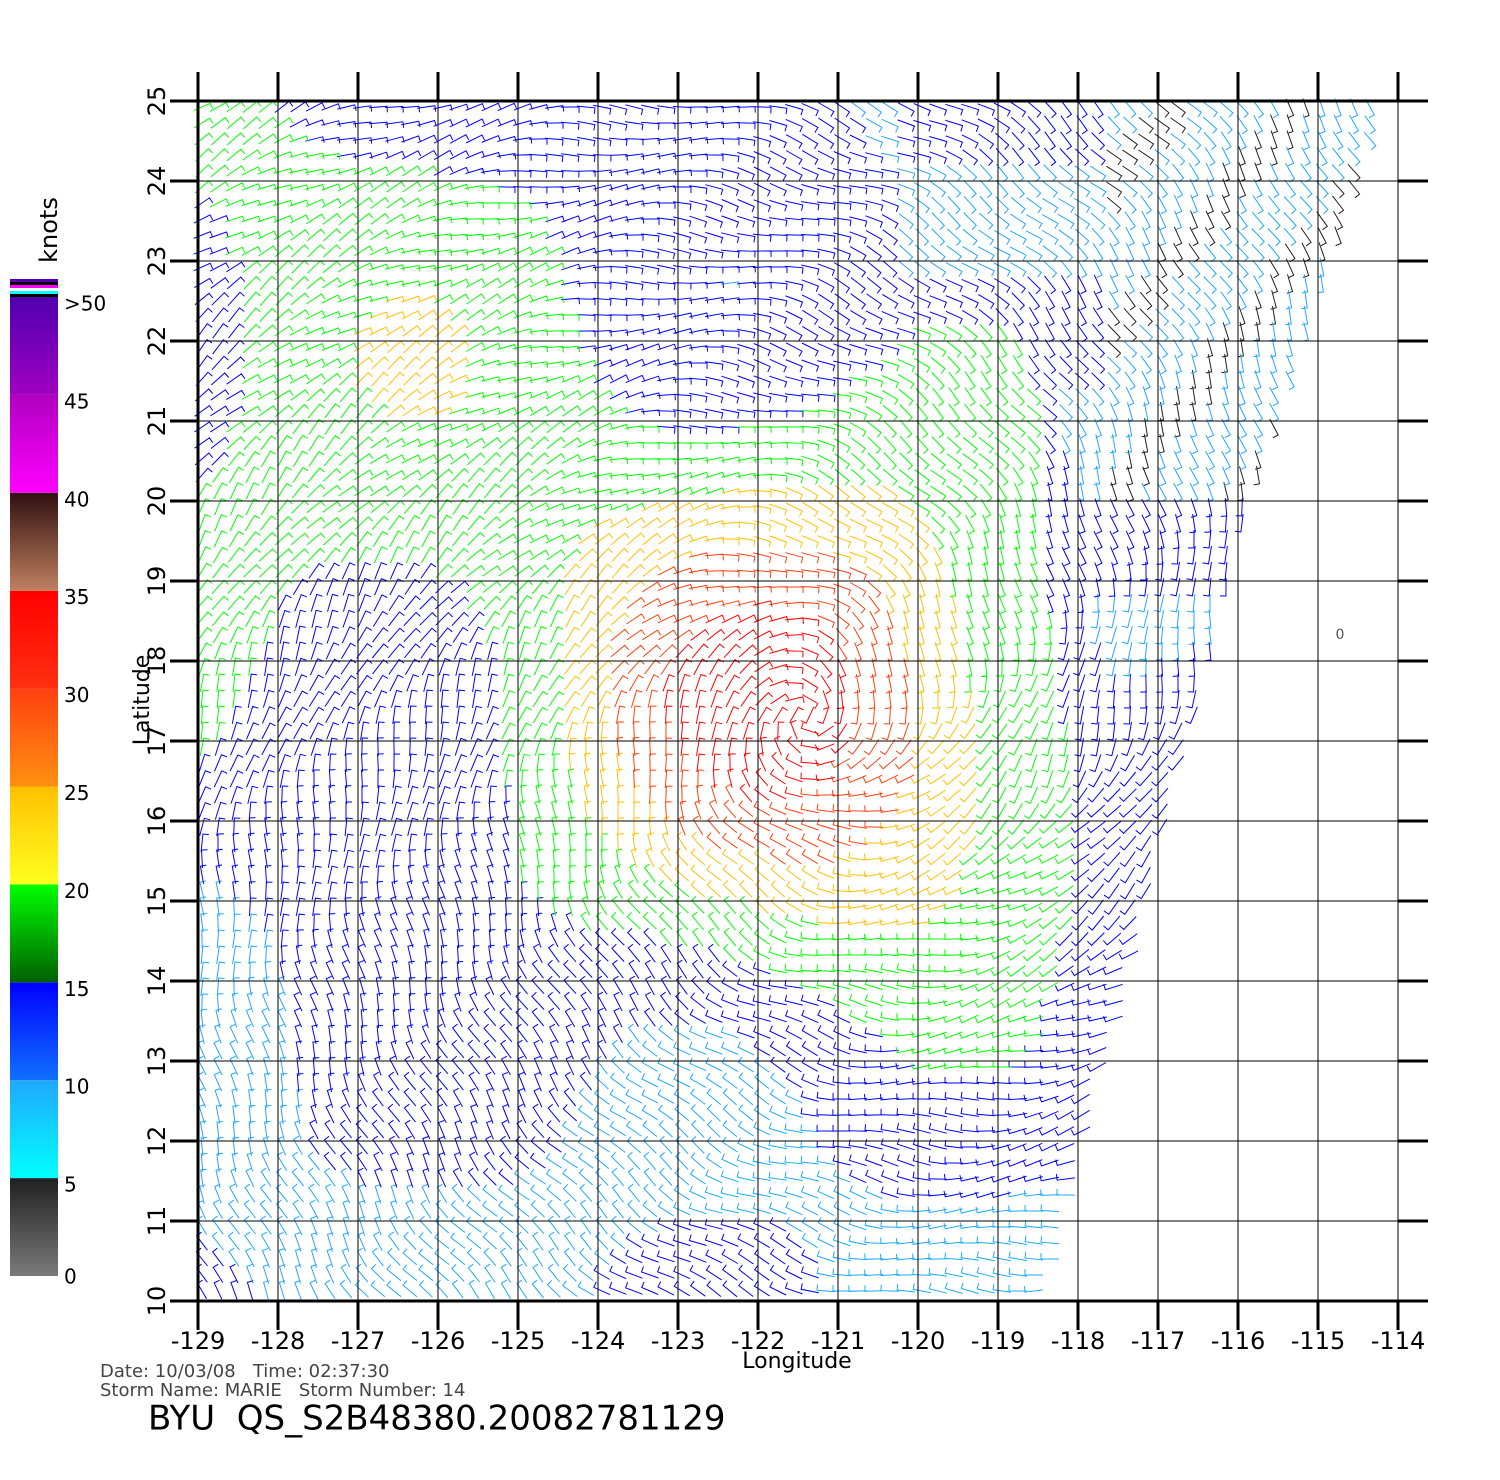 This screenshot has width=1500, height=1480. What do you see at coordinates (76, 597) in the screenshot?
I see `colorbar-tick-label: 35` at bounding box center [76, 597].